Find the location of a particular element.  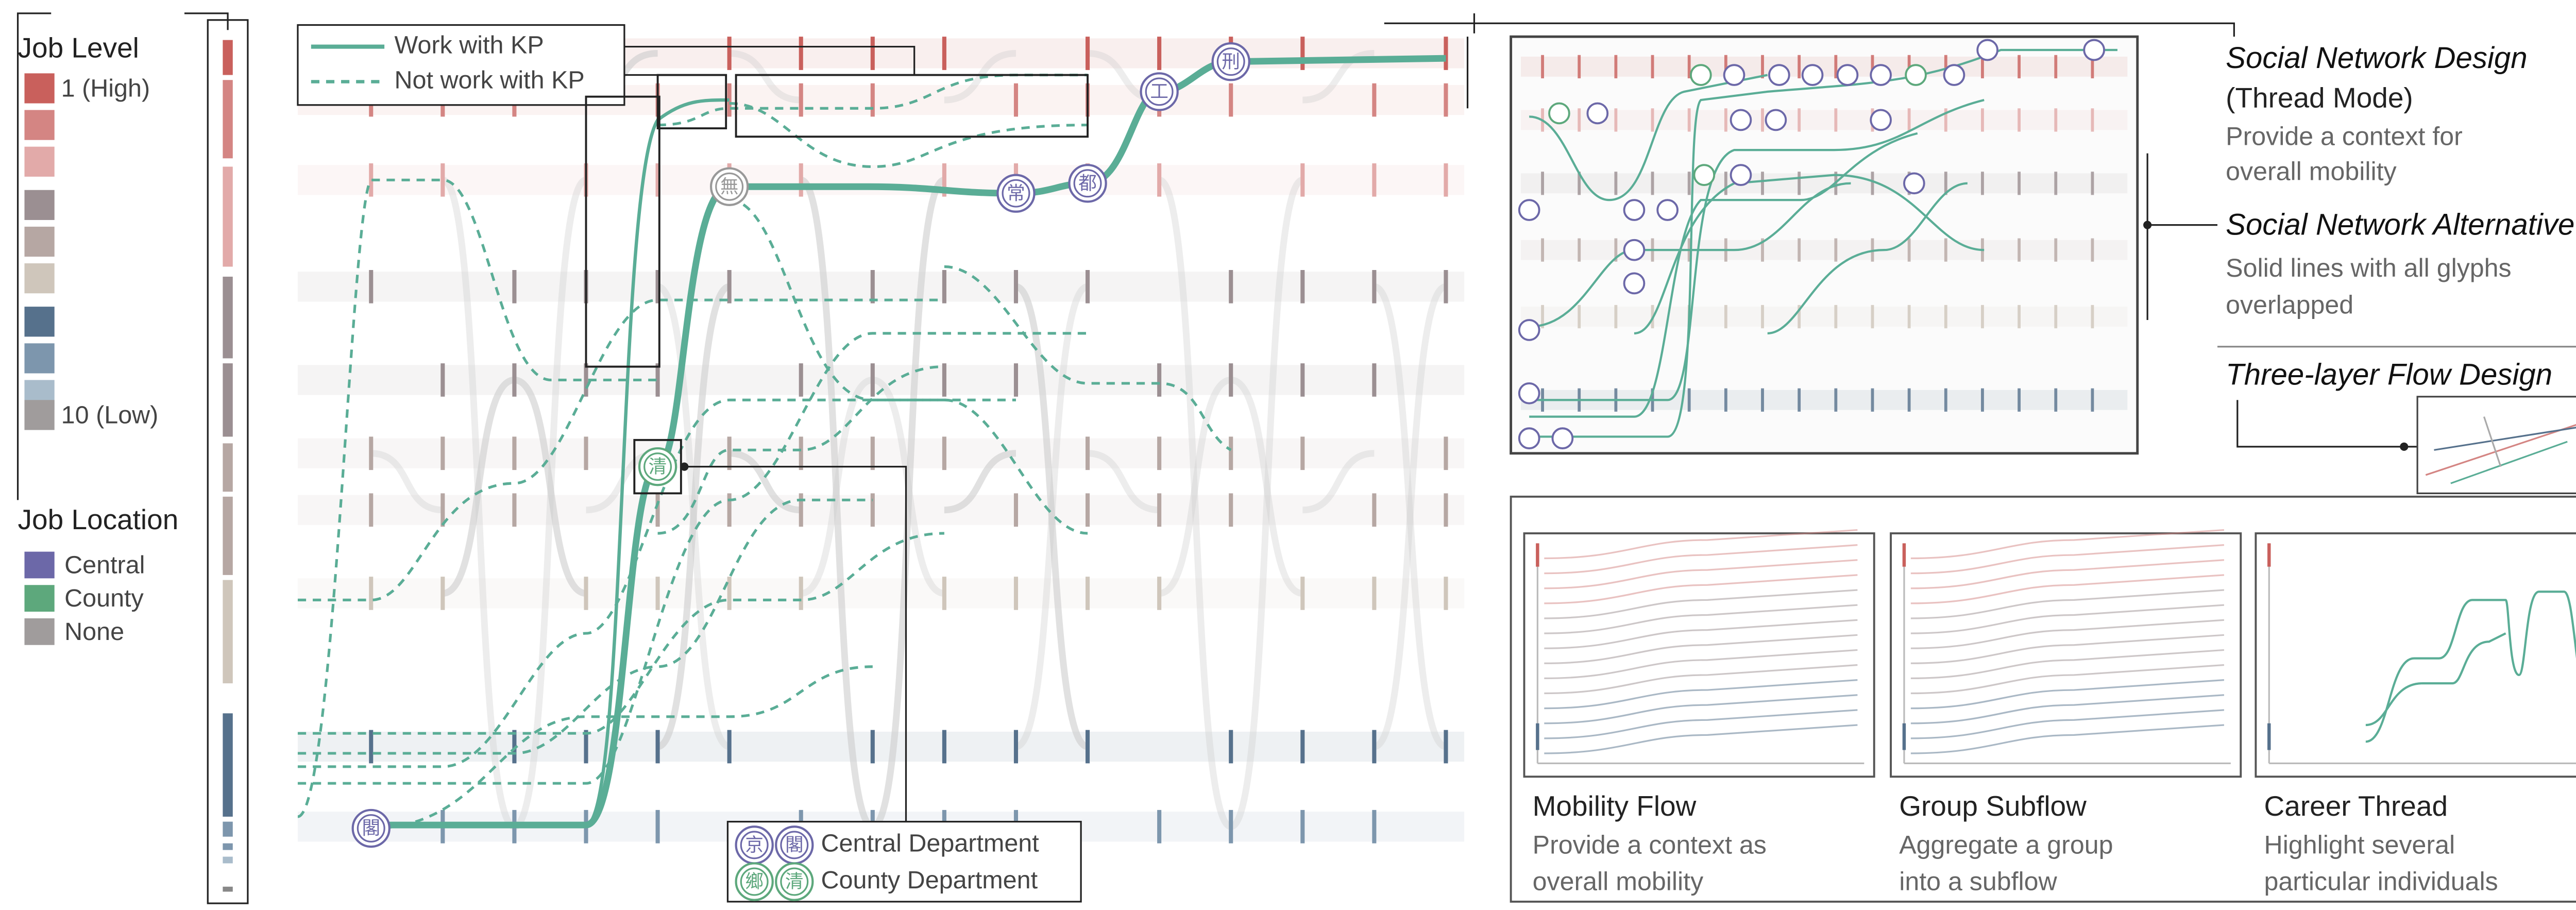

glyph-label: 都 is located at coordinates (1087, 183).